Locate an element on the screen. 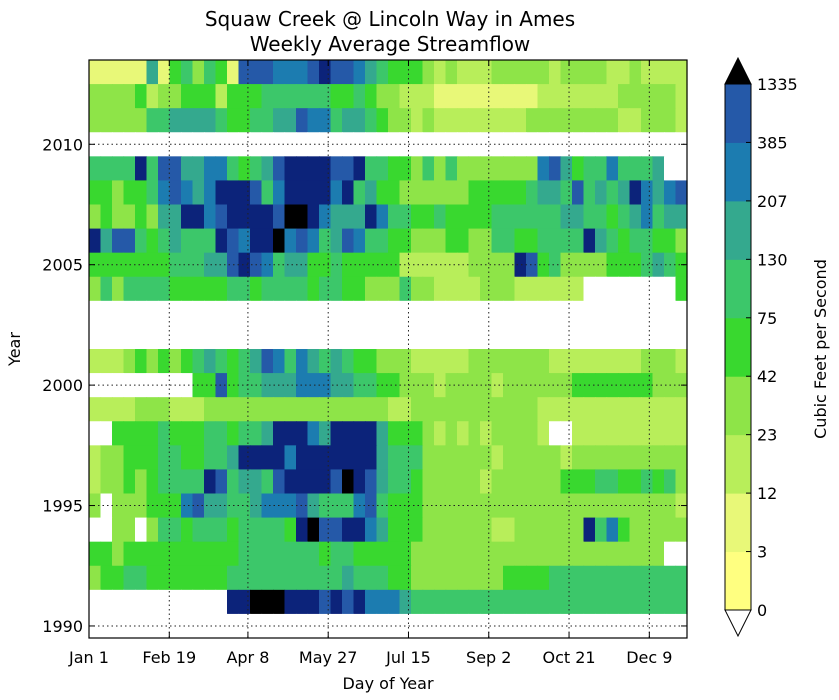 The width and height of the screenshot is (839, 700). y-axis-label: Year is located at coordinates (14, 349).